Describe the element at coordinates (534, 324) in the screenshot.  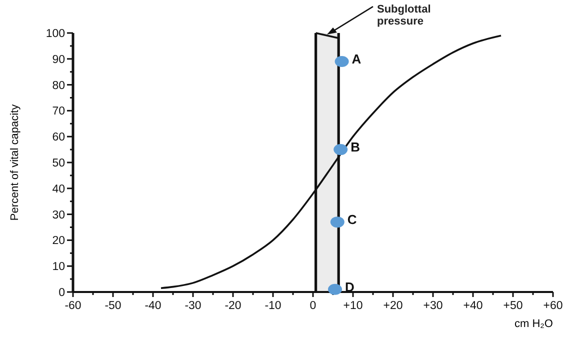
I see `x-axis-title: cm H₂O` at that location.